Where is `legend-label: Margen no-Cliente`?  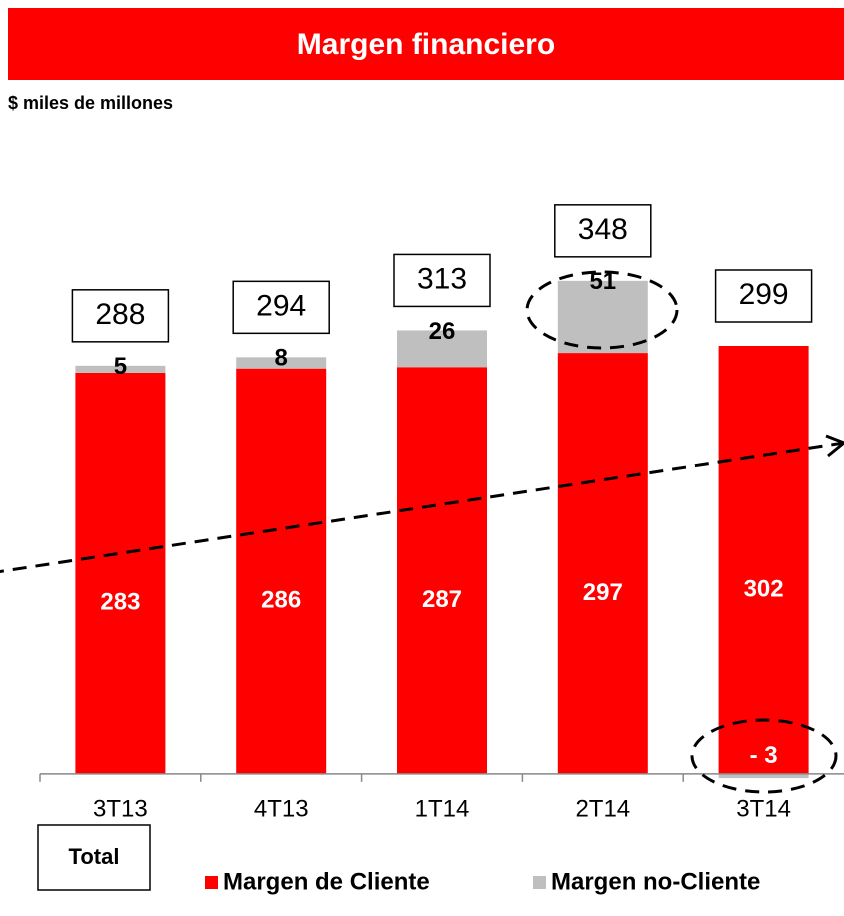
legend-label: Margen no-Cliente is located at coordinates (655, 881).